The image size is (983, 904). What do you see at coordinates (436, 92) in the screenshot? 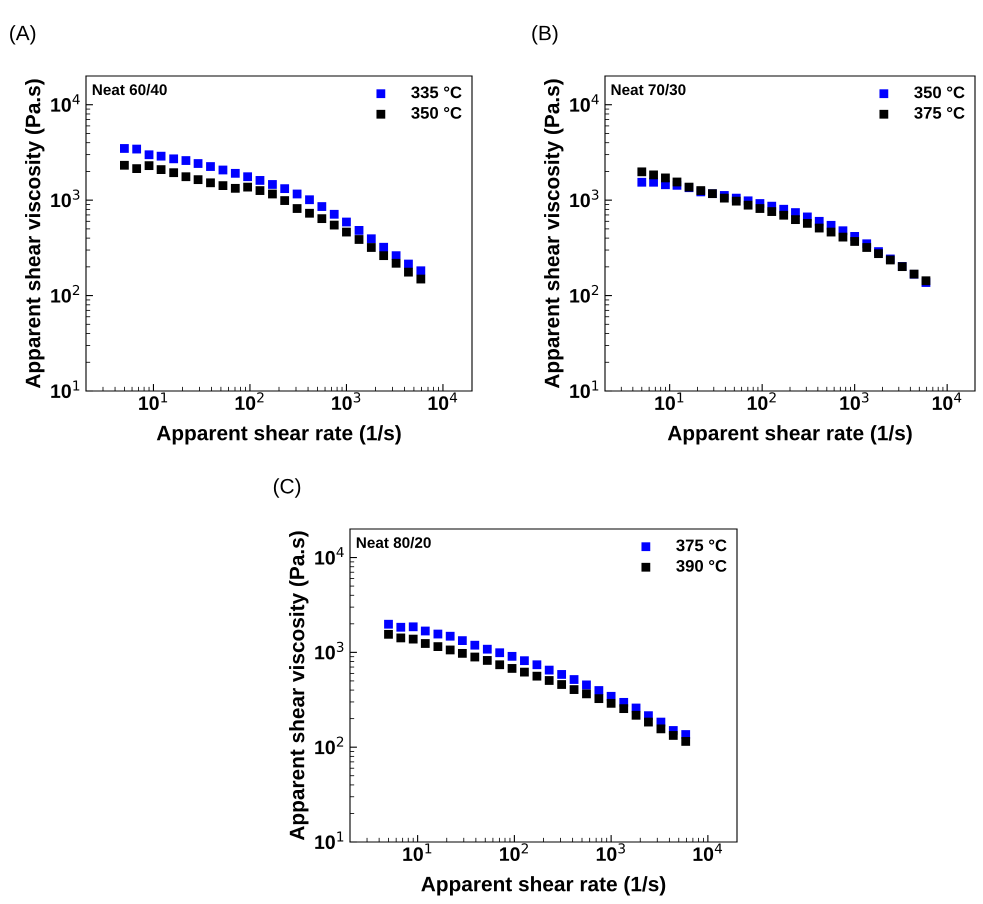
I see `legend-label: 335 °C` at bounding box center [436, 92].